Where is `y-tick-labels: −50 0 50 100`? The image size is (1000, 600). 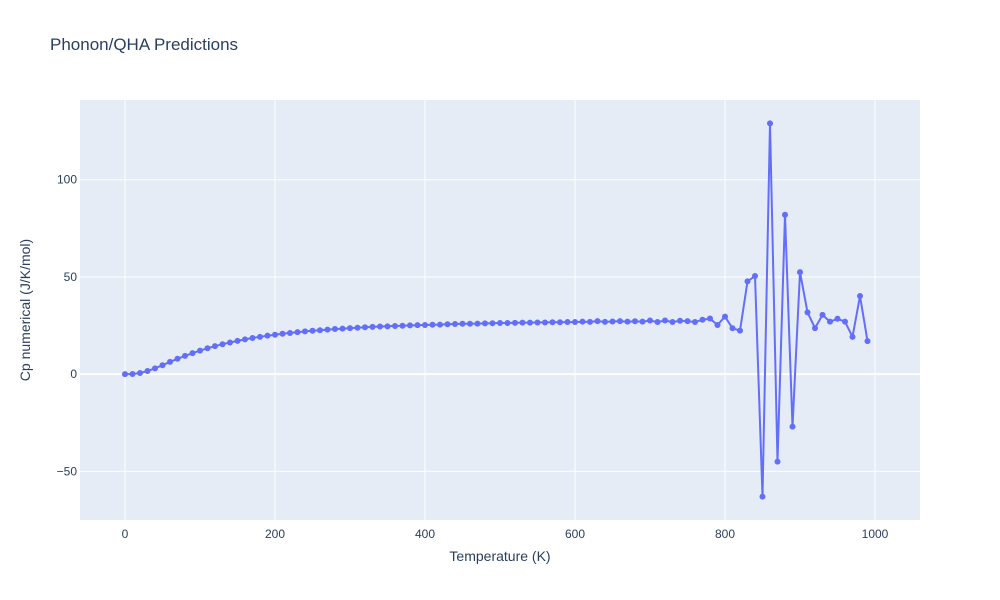 y-tick-labels: −50 0 50 100 is located at coordinates (67, 326).